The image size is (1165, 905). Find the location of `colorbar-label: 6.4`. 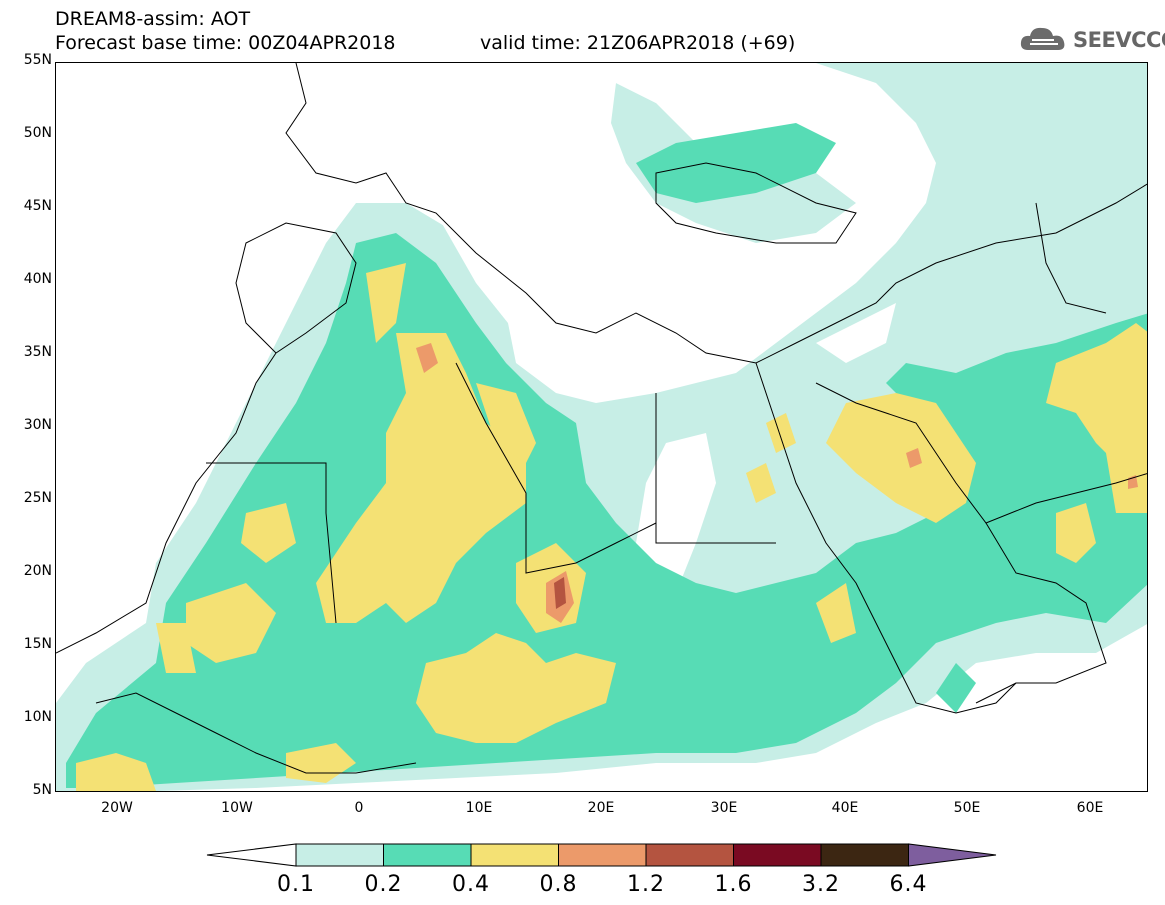

colorbar-label: 6.4 is located at coordinates (908, 884).